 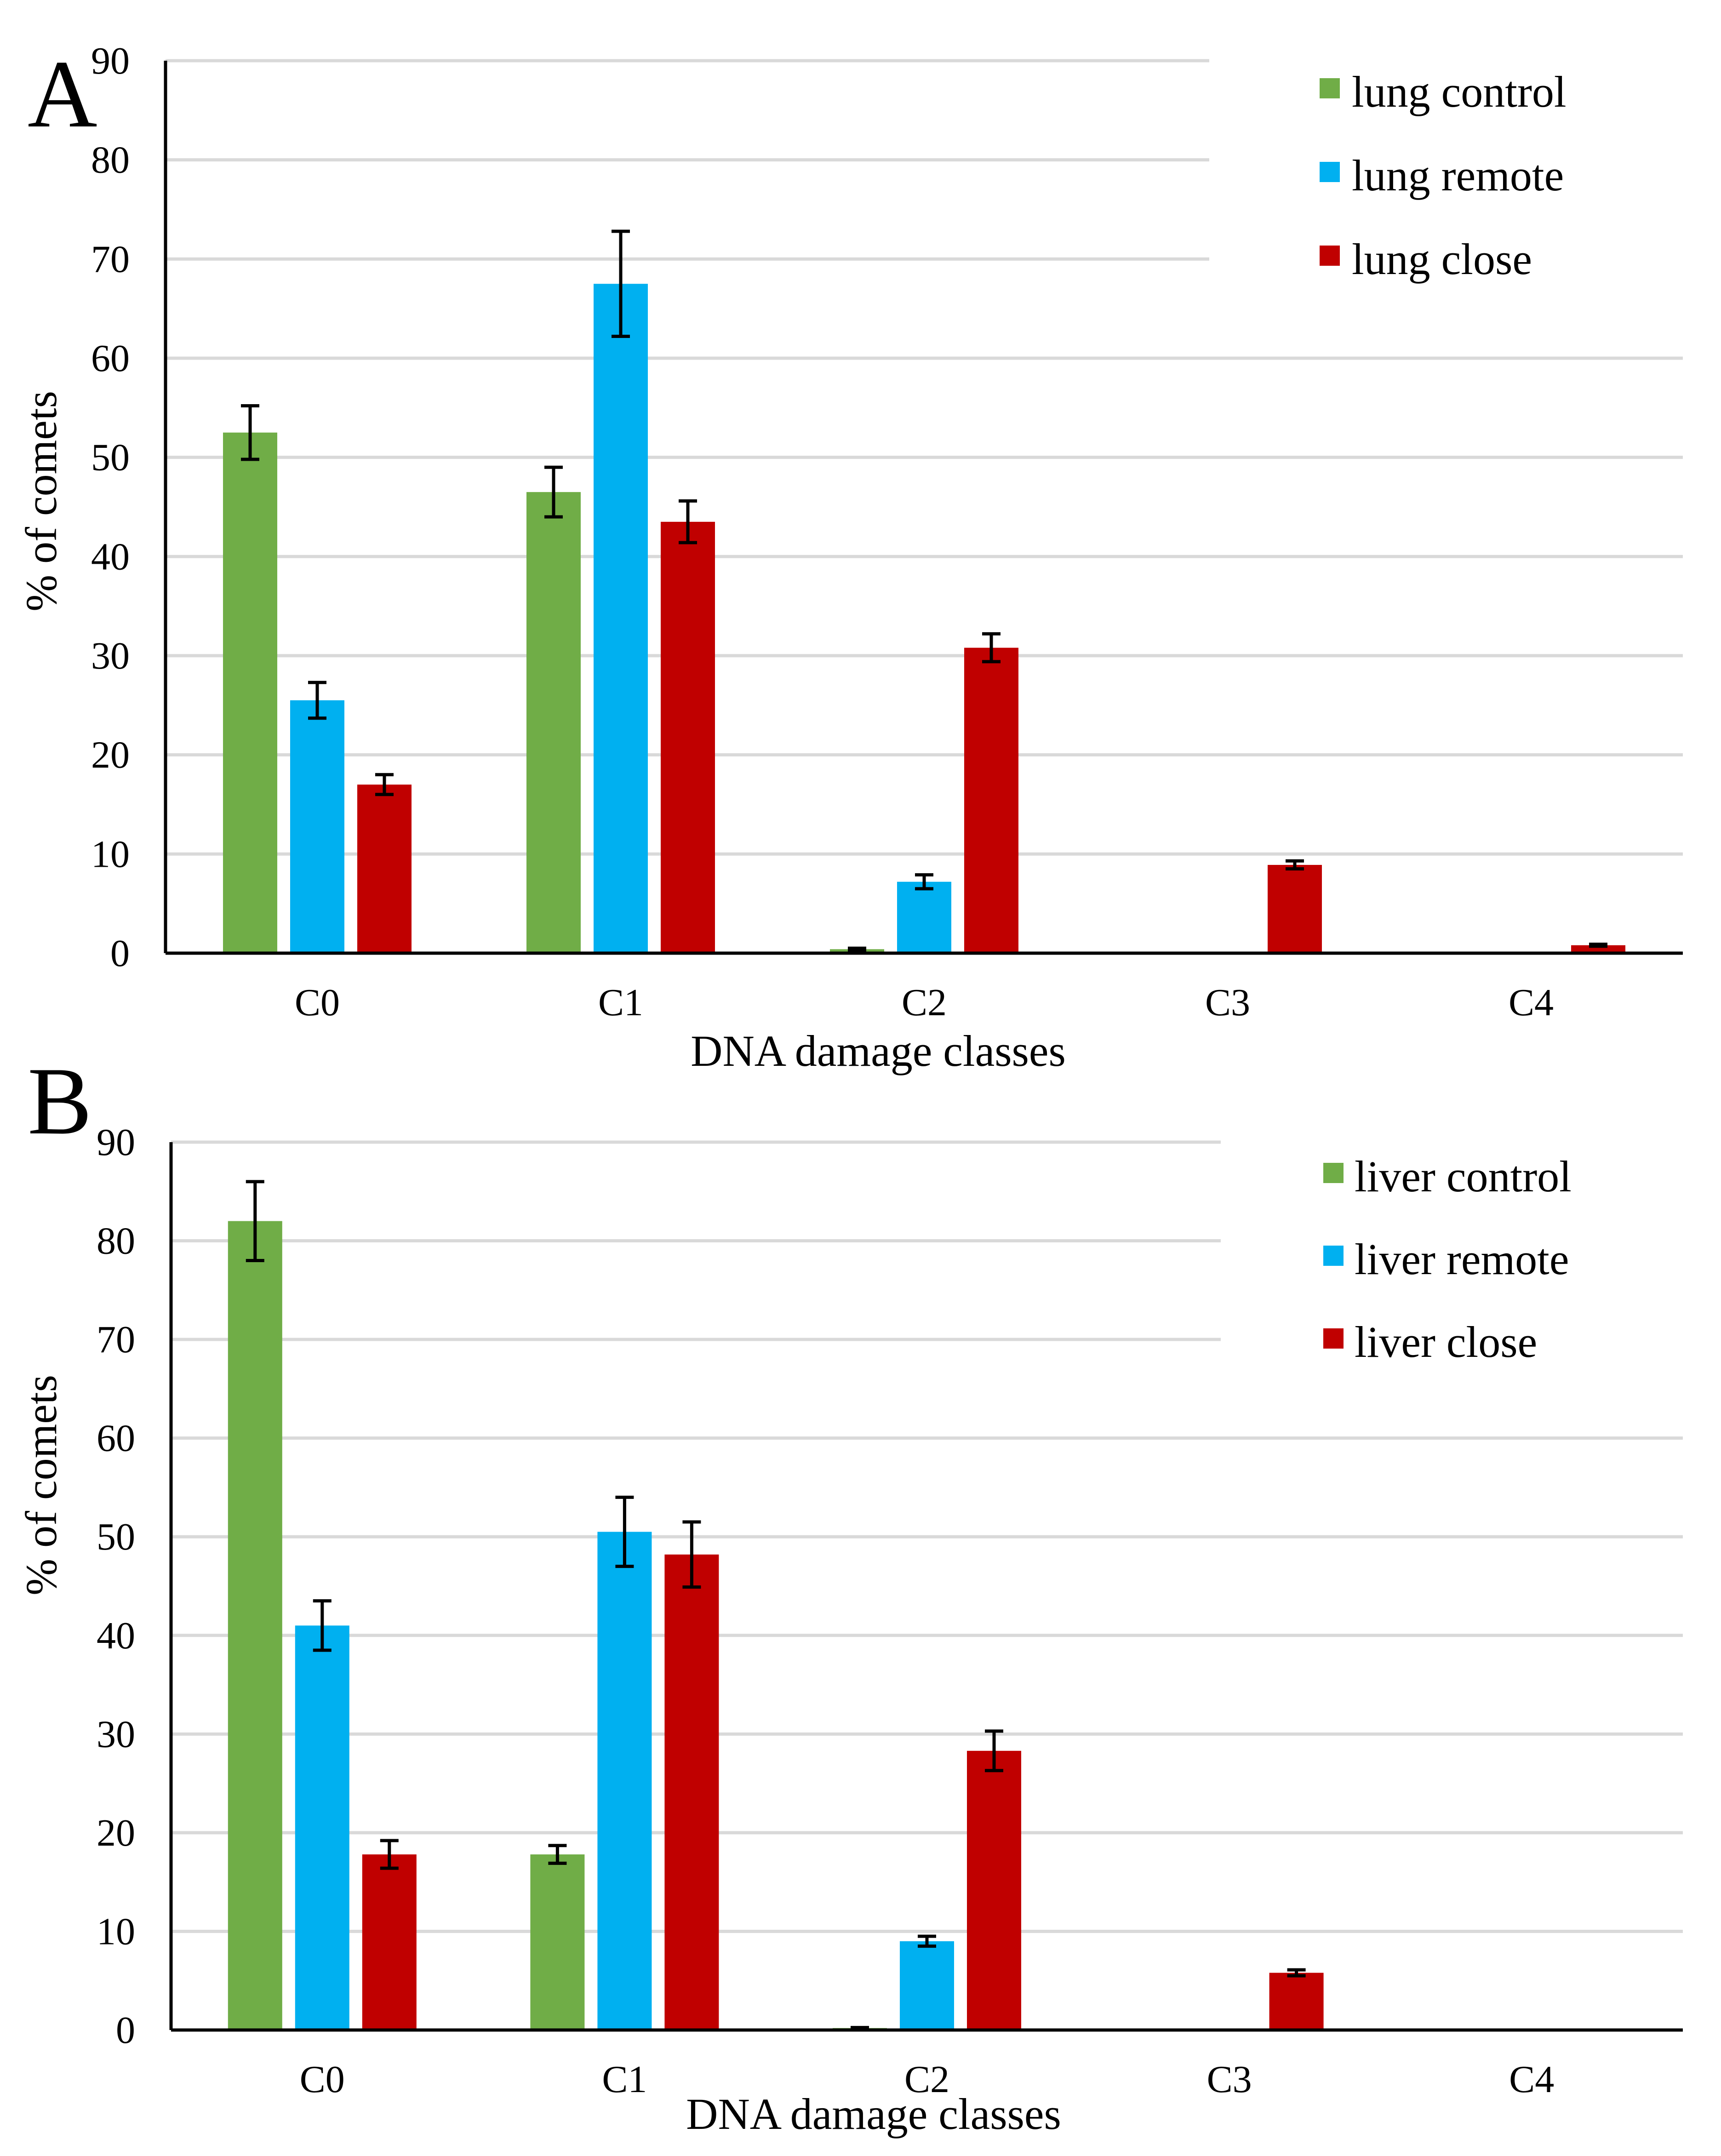 I want to click on bar-liver-control-c0, so click(x=255, y=1625).